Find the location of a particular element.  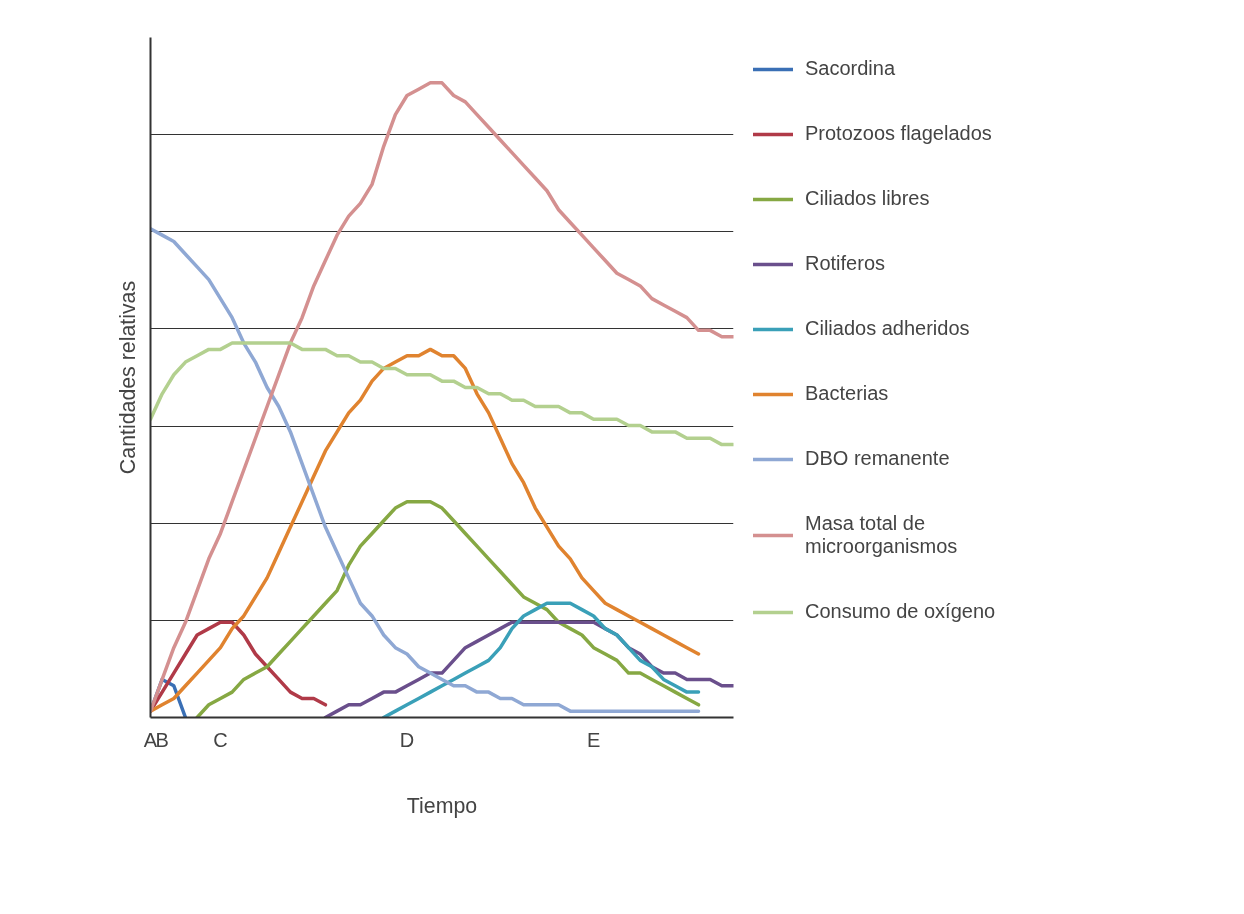

legend-label: Bacterias is located at coordinates (847, 393).